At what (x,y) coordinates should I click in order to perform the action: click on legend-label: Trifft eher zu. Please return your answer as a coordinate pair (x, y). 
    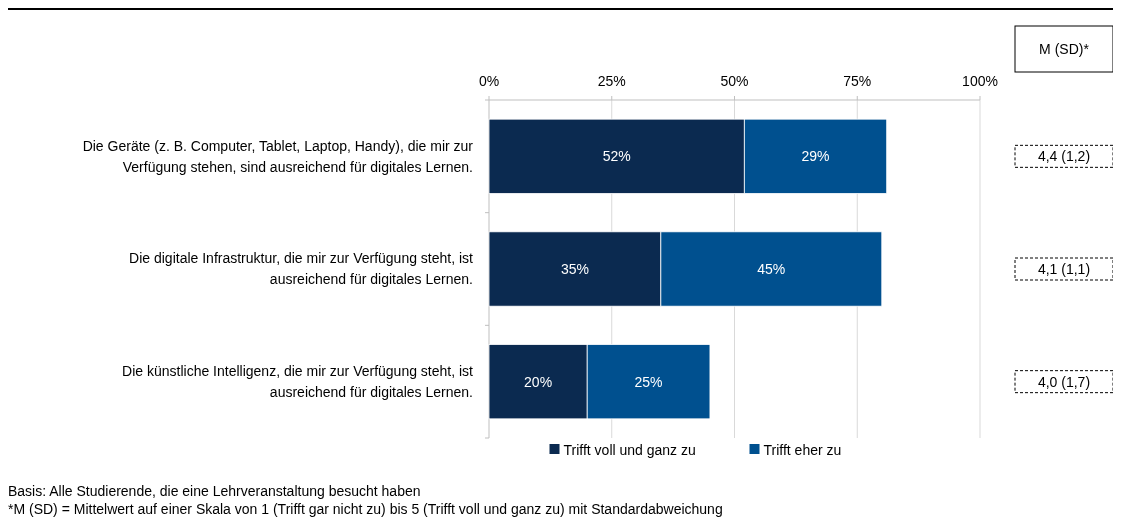
    Looking at the image, I should click on (802, 449).